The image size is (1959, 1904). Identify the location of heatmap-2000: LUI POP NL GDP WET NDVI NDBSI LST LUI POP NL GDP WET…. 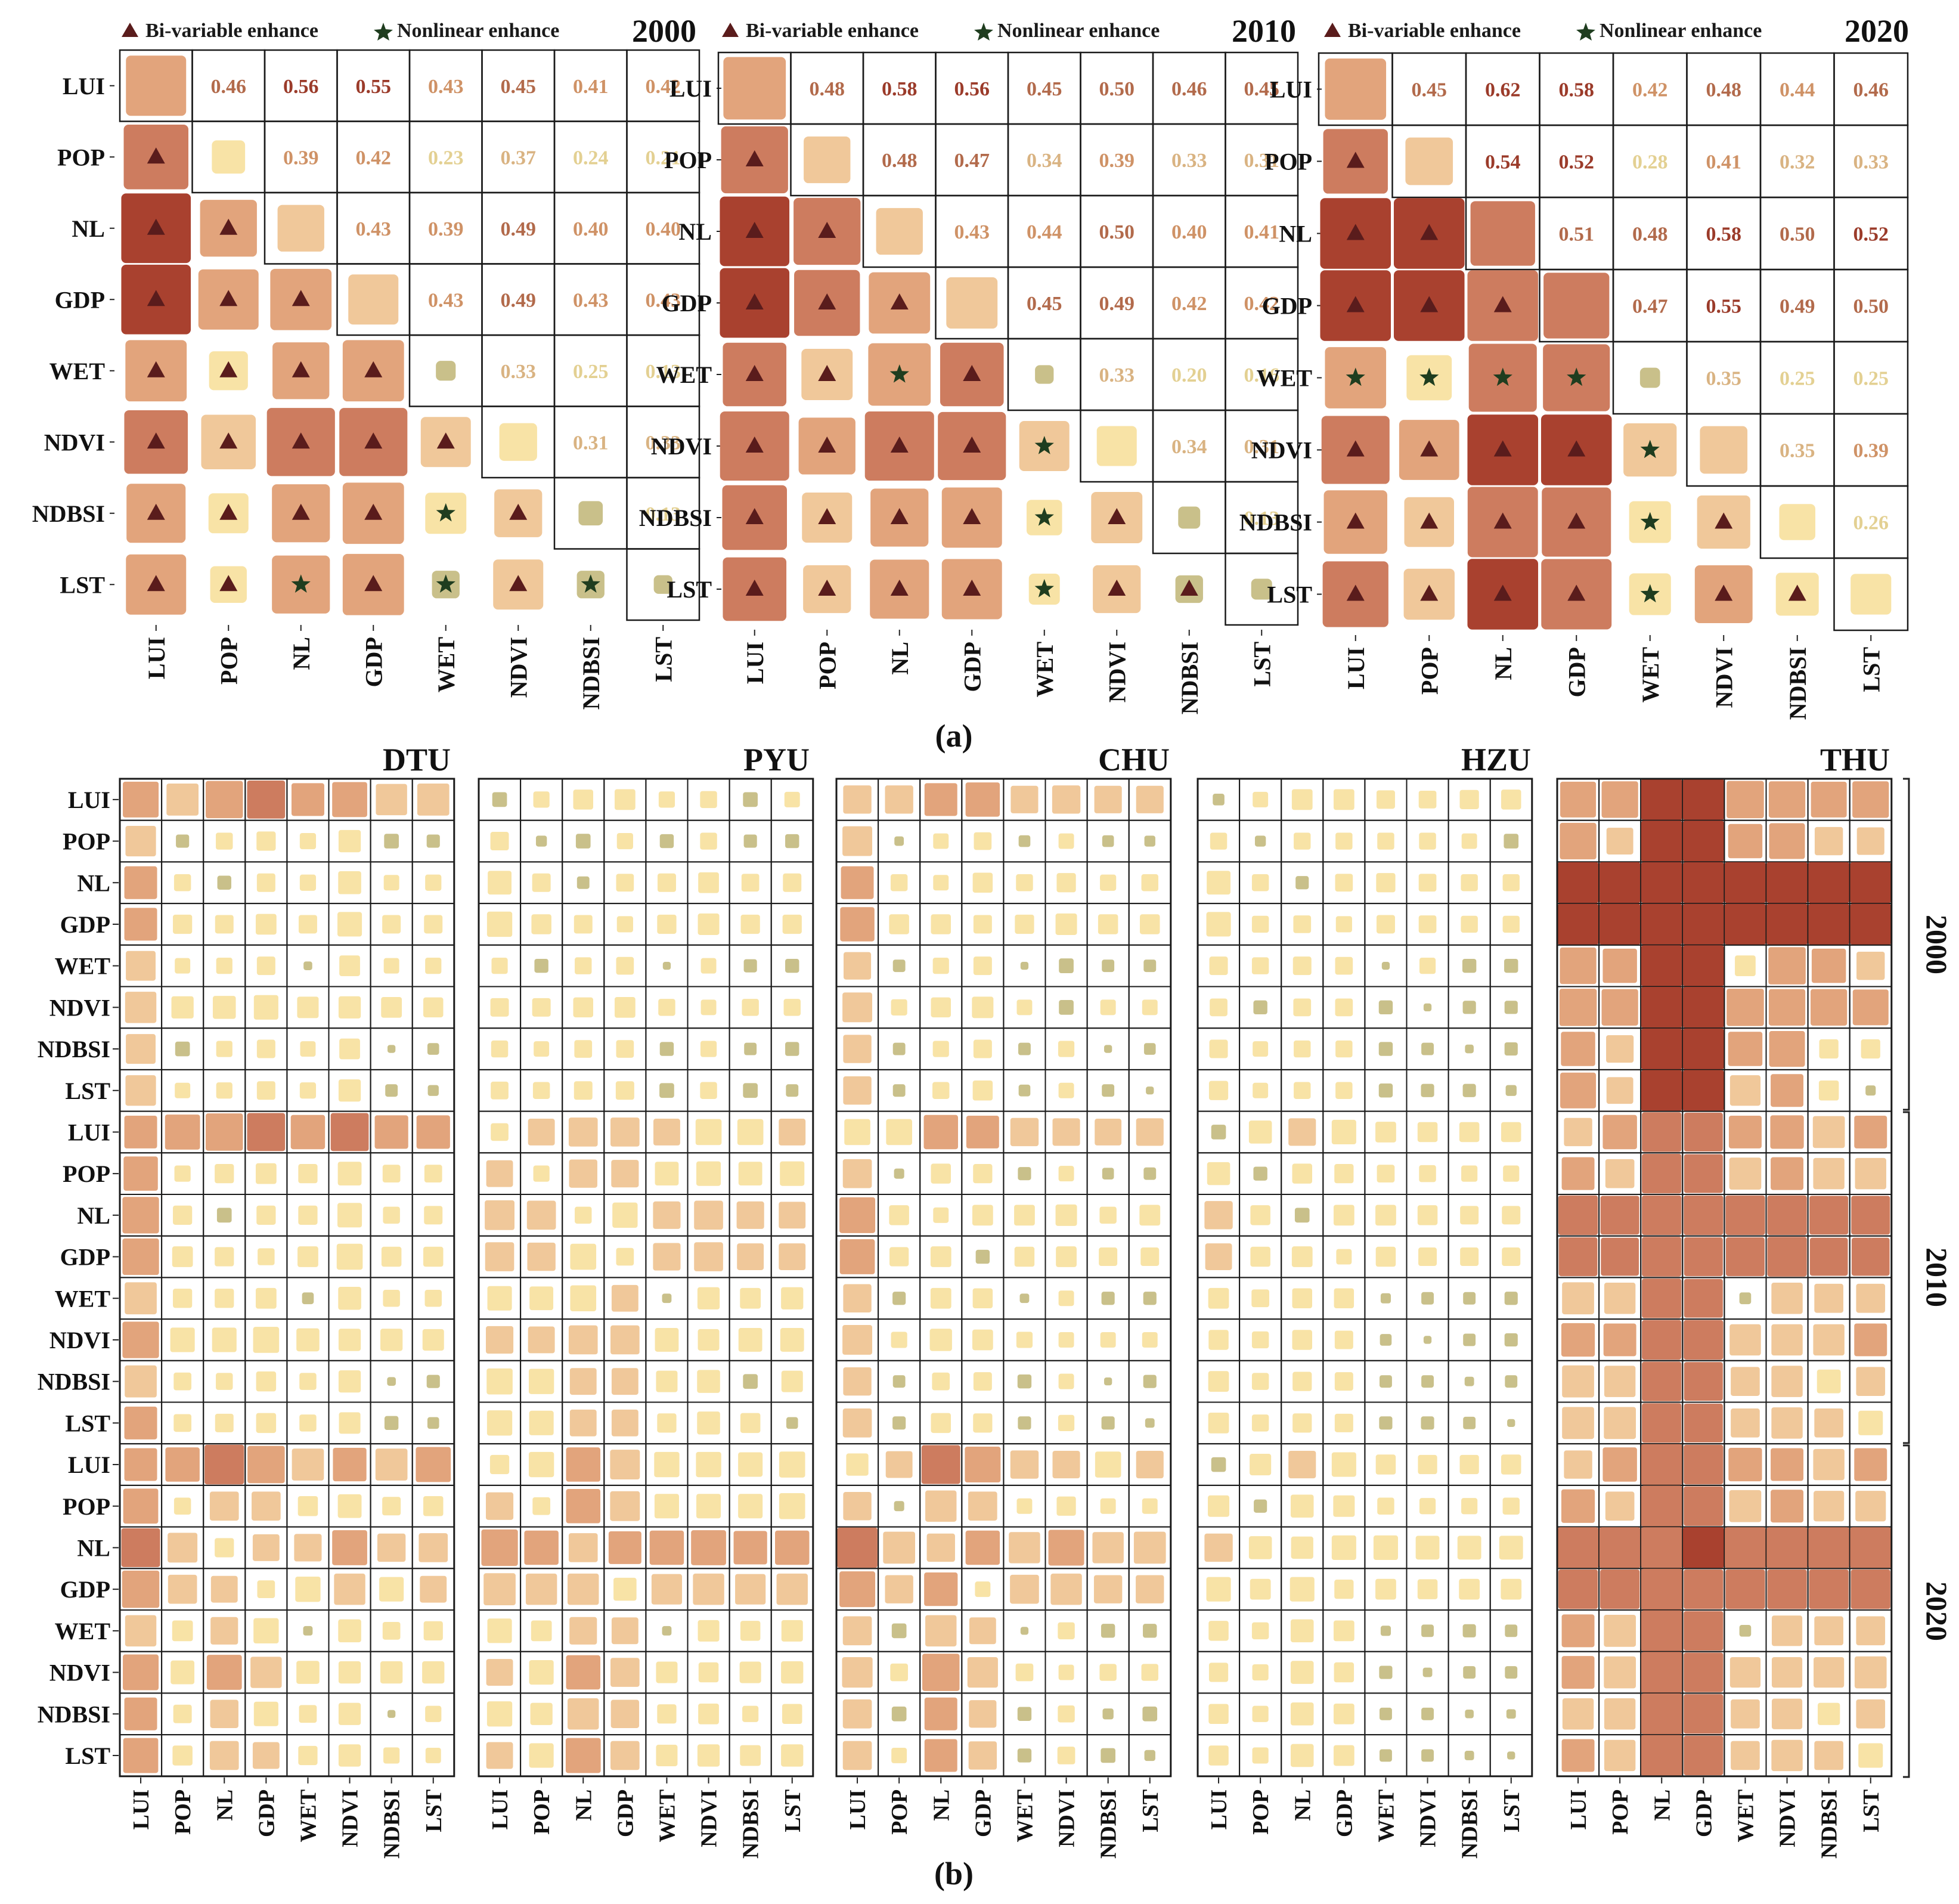
(366, 379).